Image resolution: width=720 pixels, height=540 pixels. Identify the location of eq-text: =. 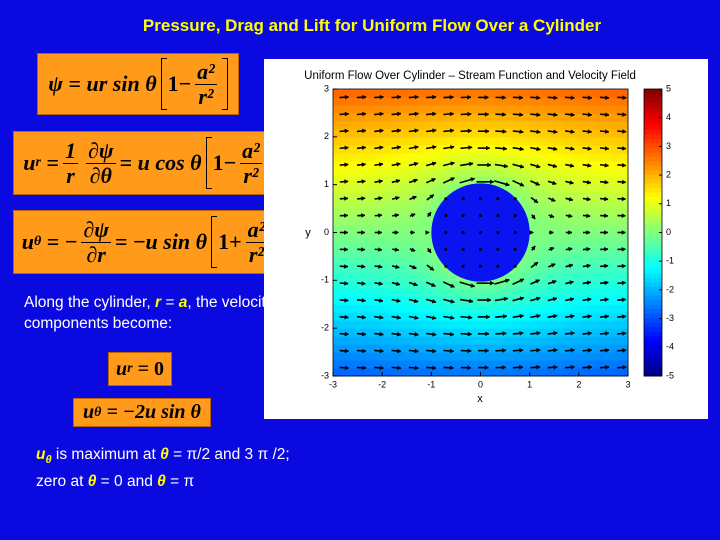
(126, 162).